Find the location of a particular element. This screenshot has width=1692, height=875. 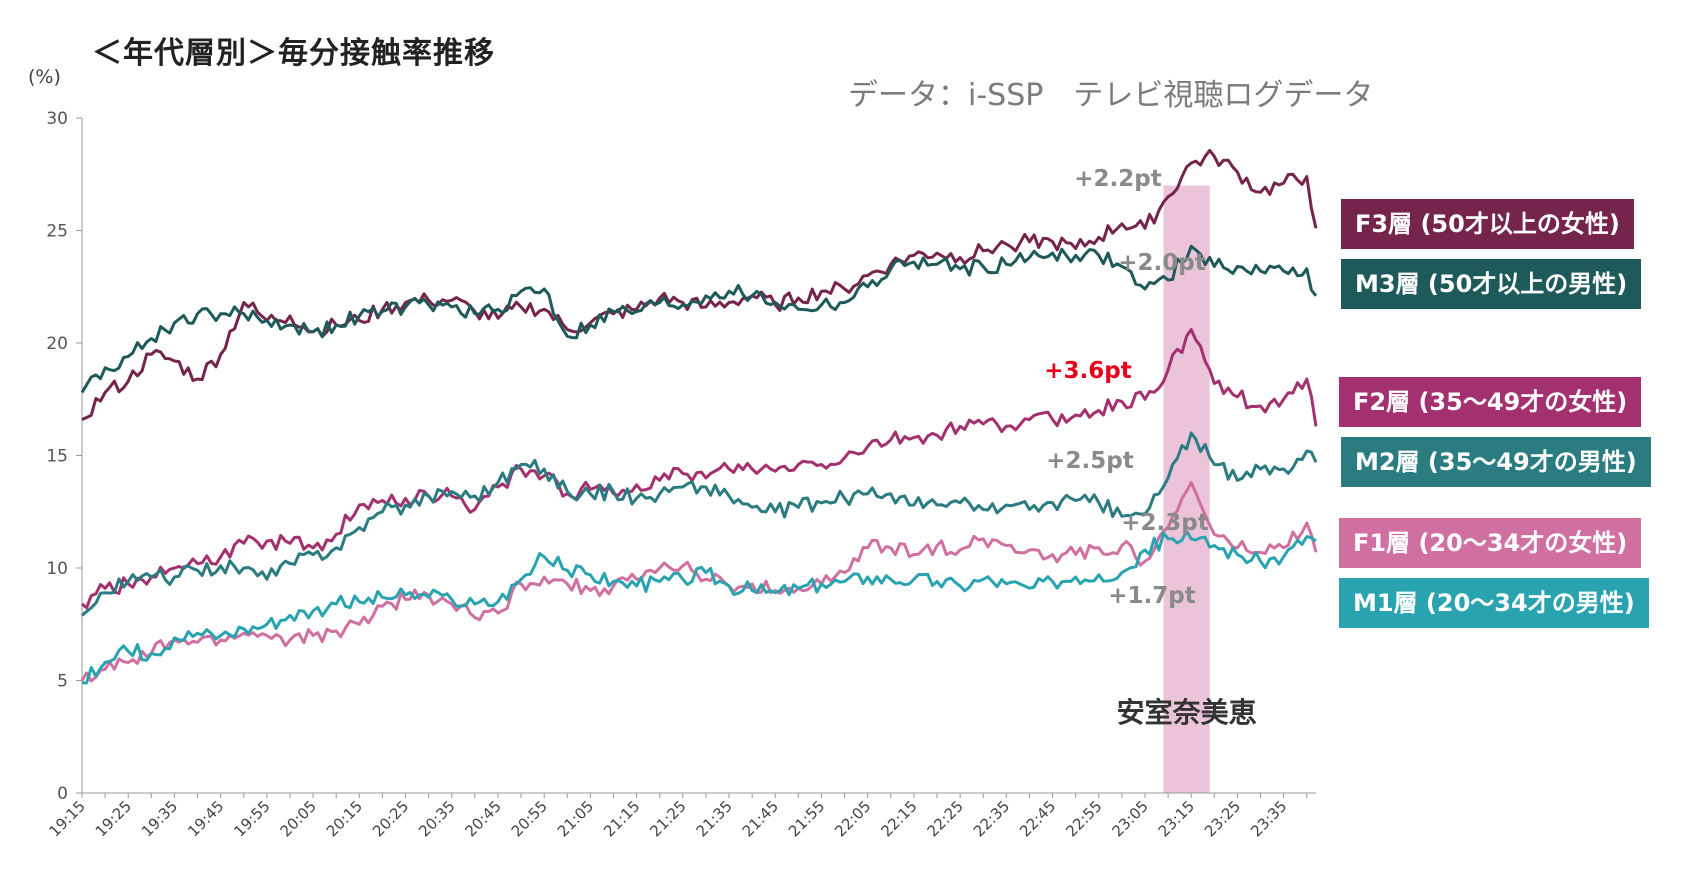

x-tick-label: 20:15 is located at coordinates (344, 818).